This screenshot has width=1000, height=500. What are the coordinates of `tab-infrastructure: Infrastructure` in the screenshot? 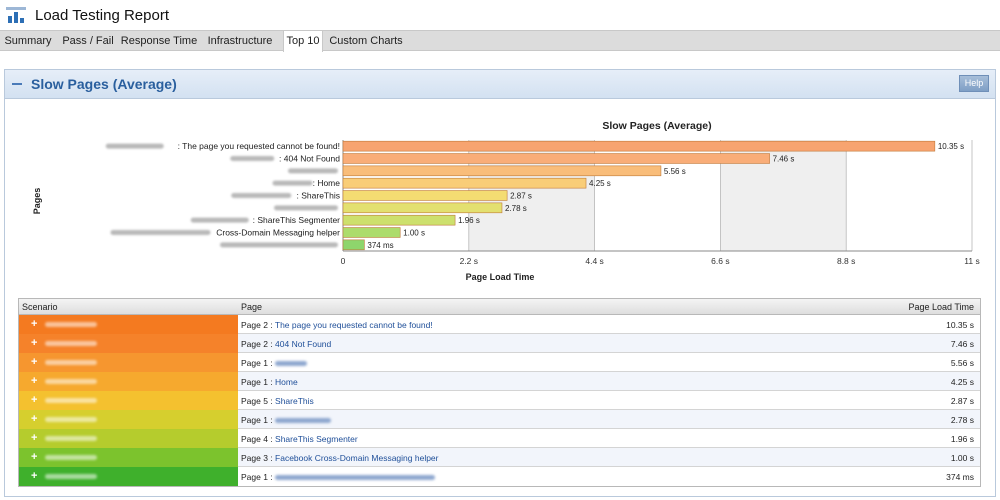 It's located at (240, 41).